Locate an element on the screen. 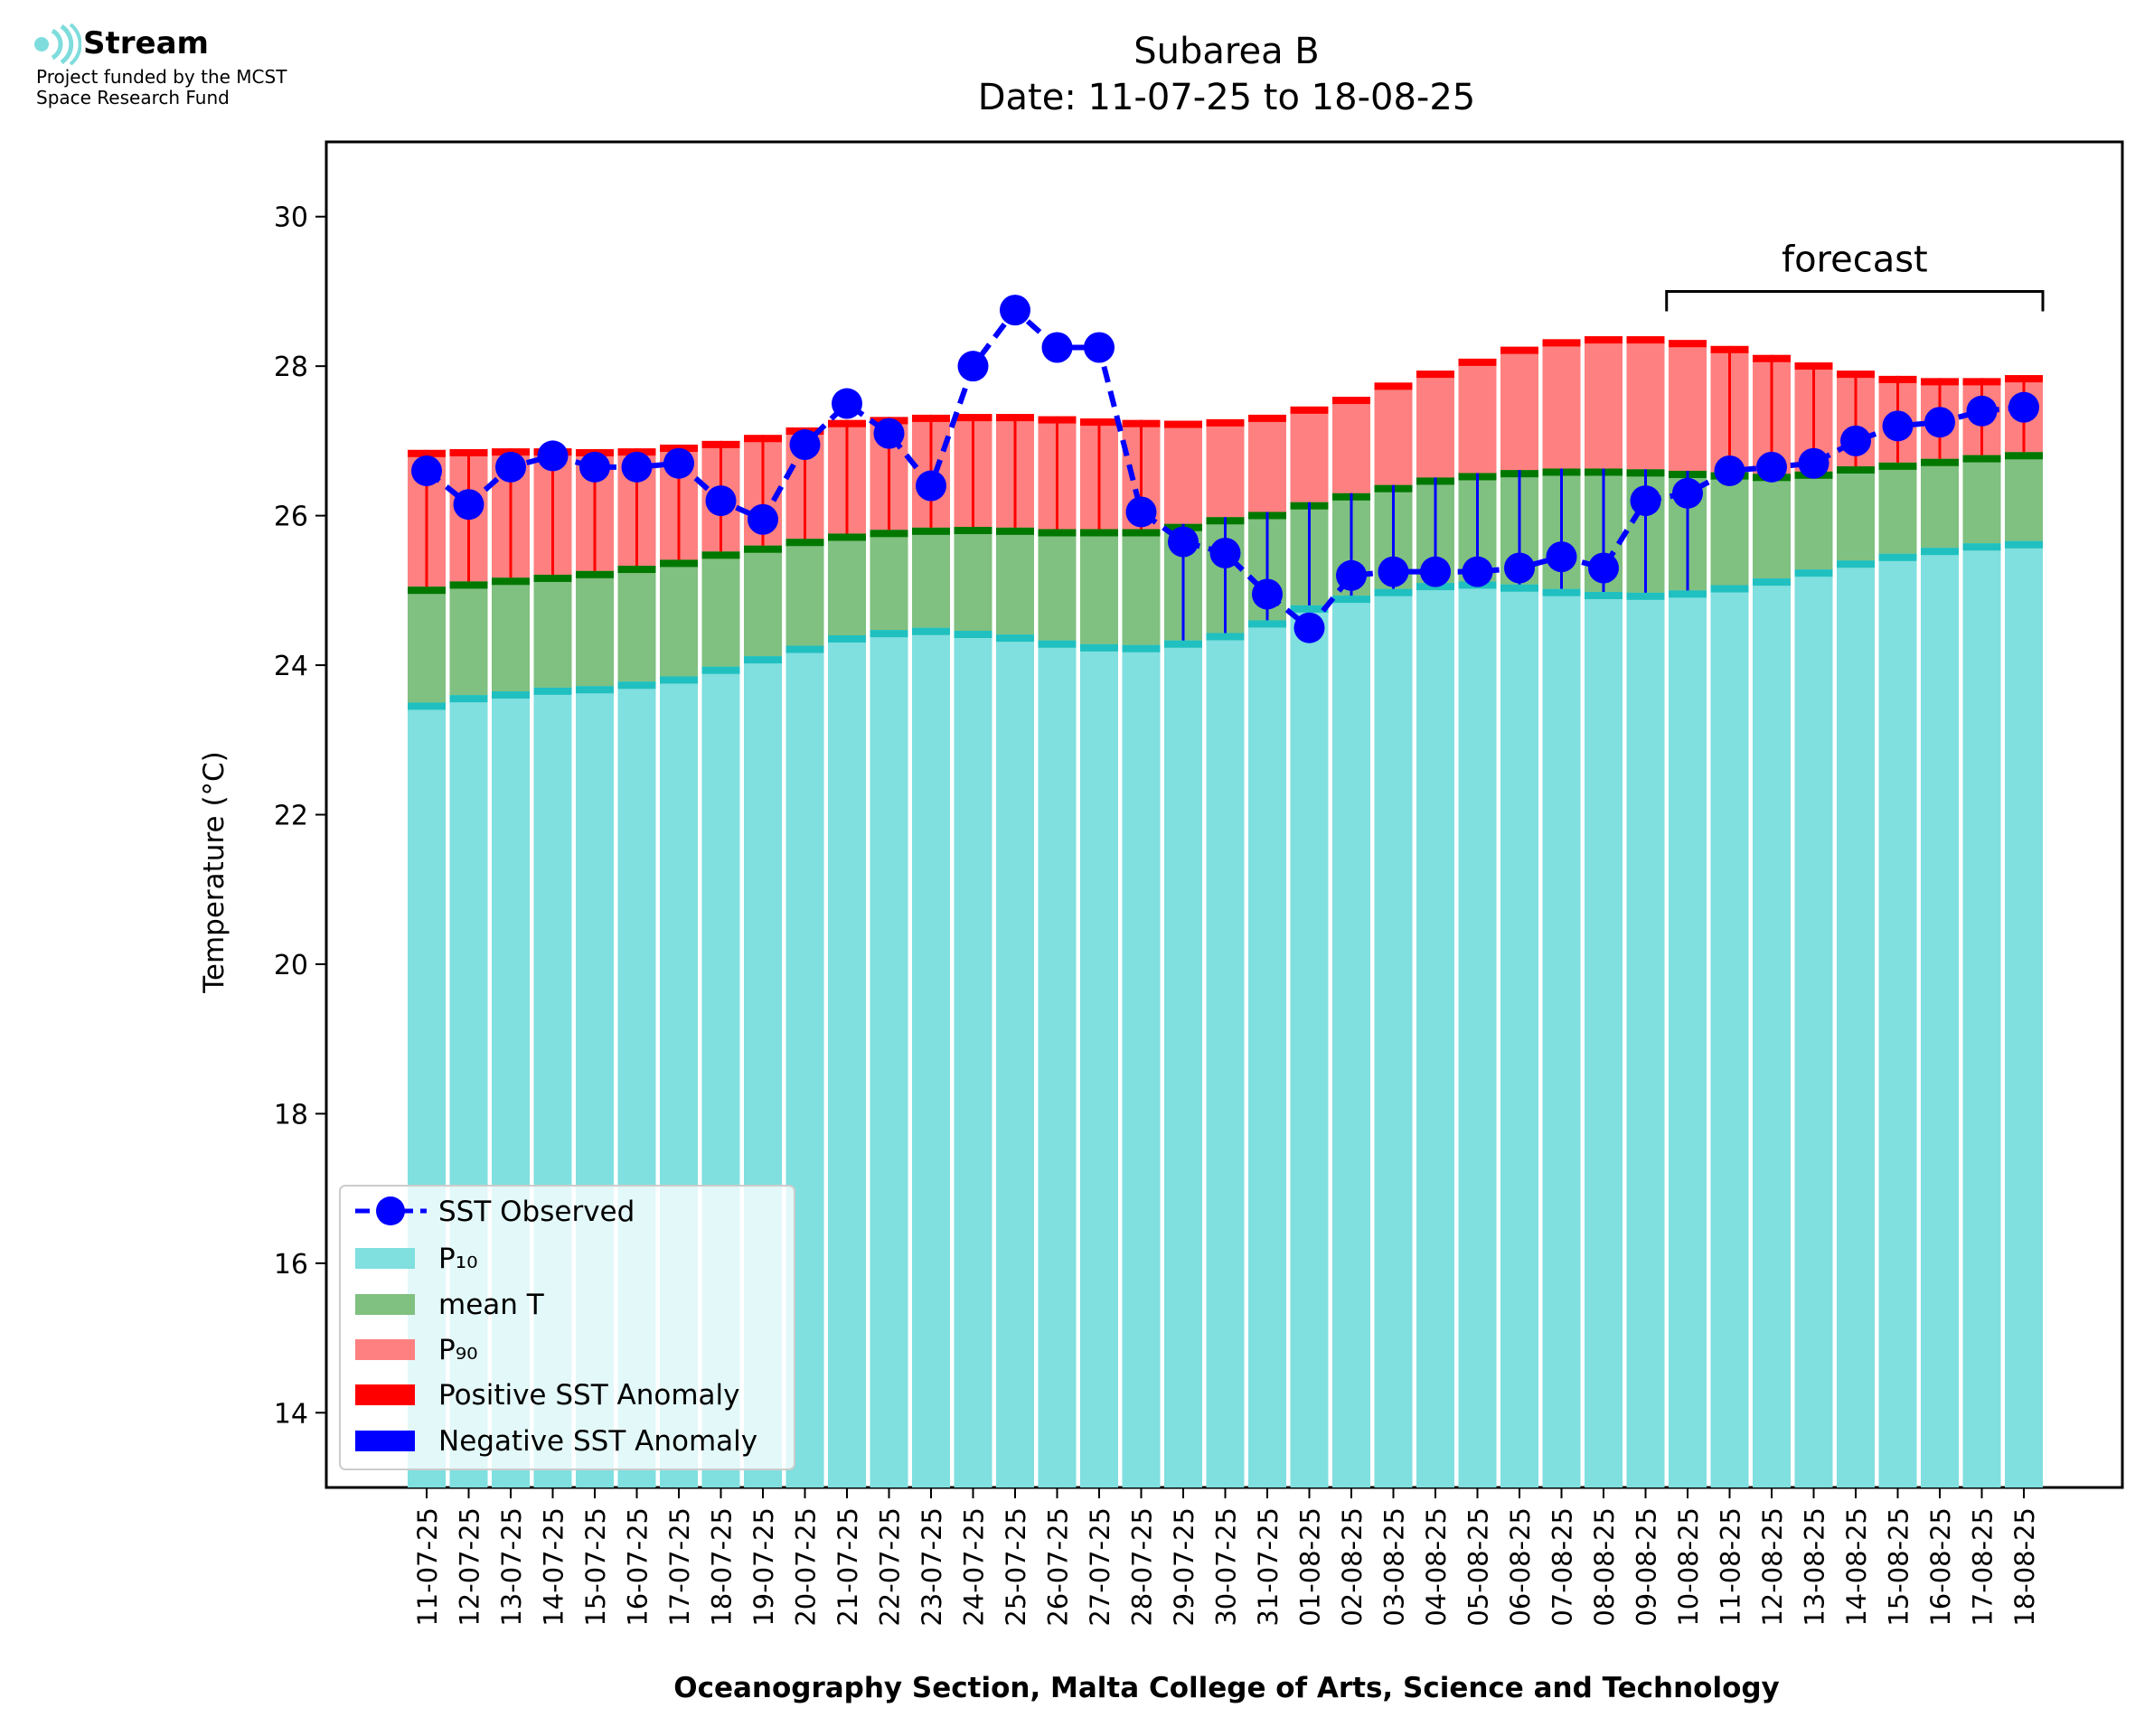 This screenshot has width=2154, height=1736. x-tick-label: 16-08-25 is located at coordinates (1941, 1567).